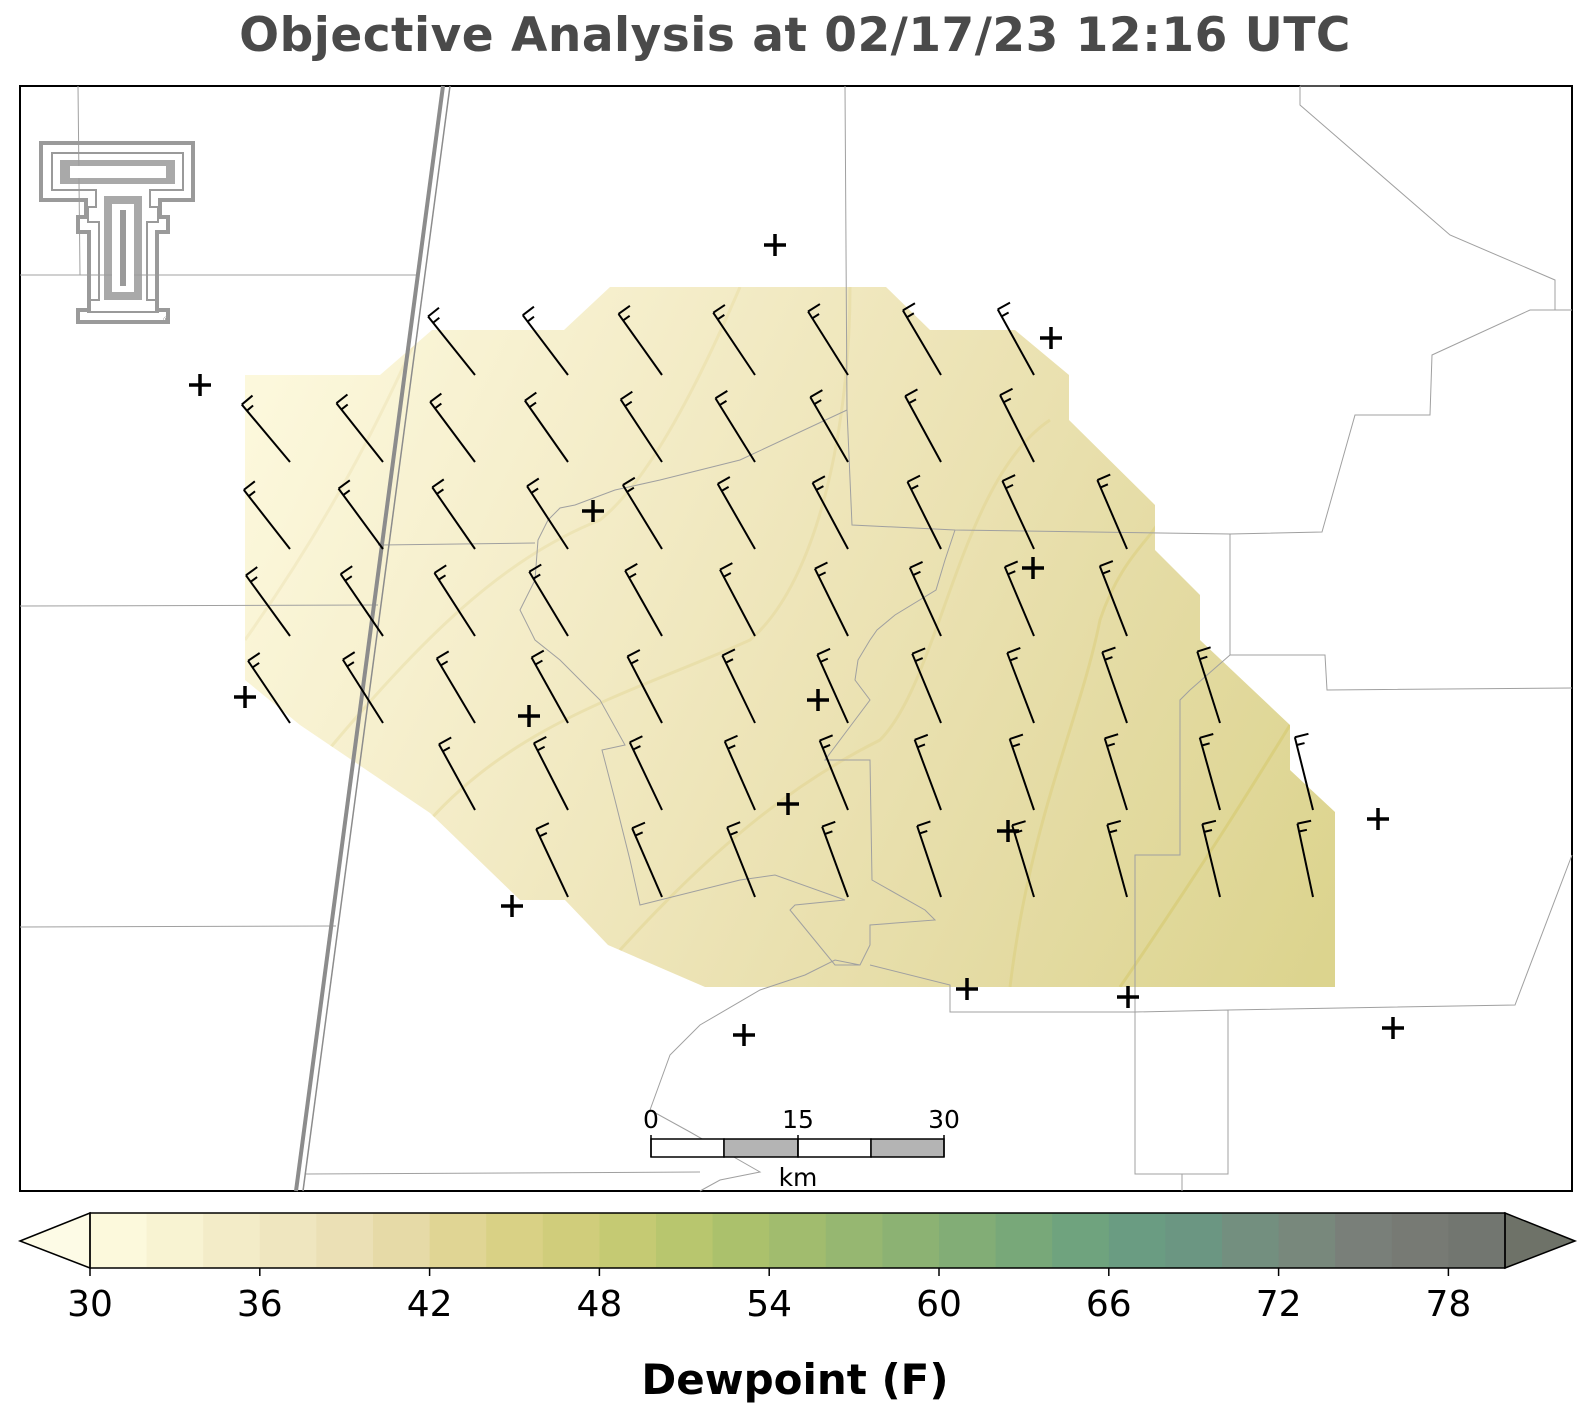  What do you see at coordinates (117, 232) in the screenshot?
I see `texas-tech-double-t-logo` at bounding box center [117, 232].